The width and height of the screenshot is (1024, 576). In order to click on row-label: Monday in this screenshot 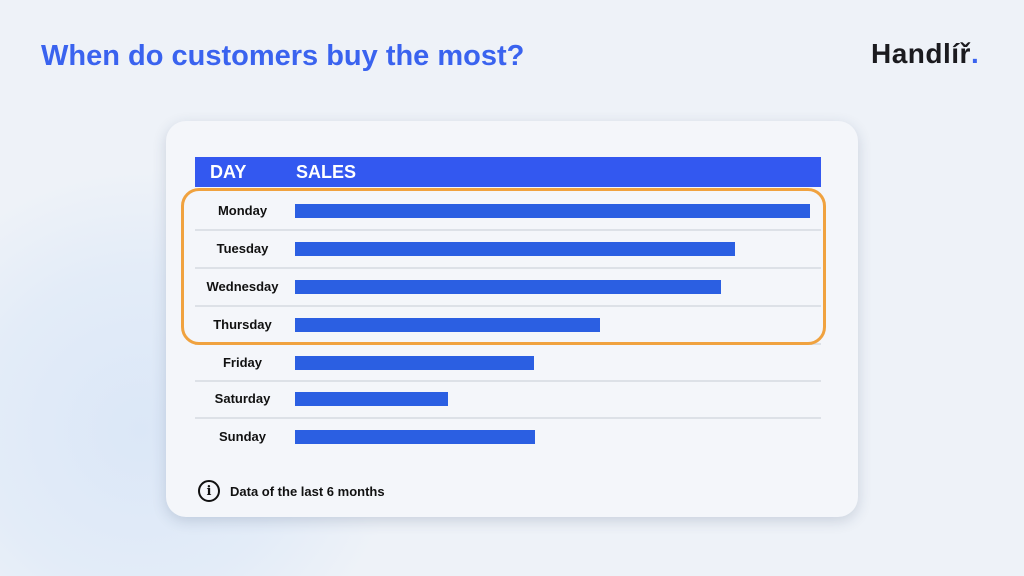, I will do `click(242, 210)`.